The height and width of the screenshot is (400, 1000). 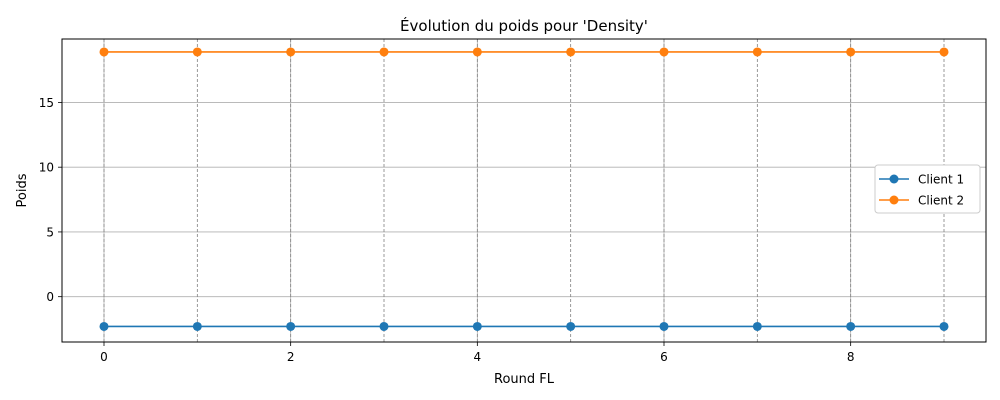 I want to click on y-tick-label: 5, so click(x=50, y=232).